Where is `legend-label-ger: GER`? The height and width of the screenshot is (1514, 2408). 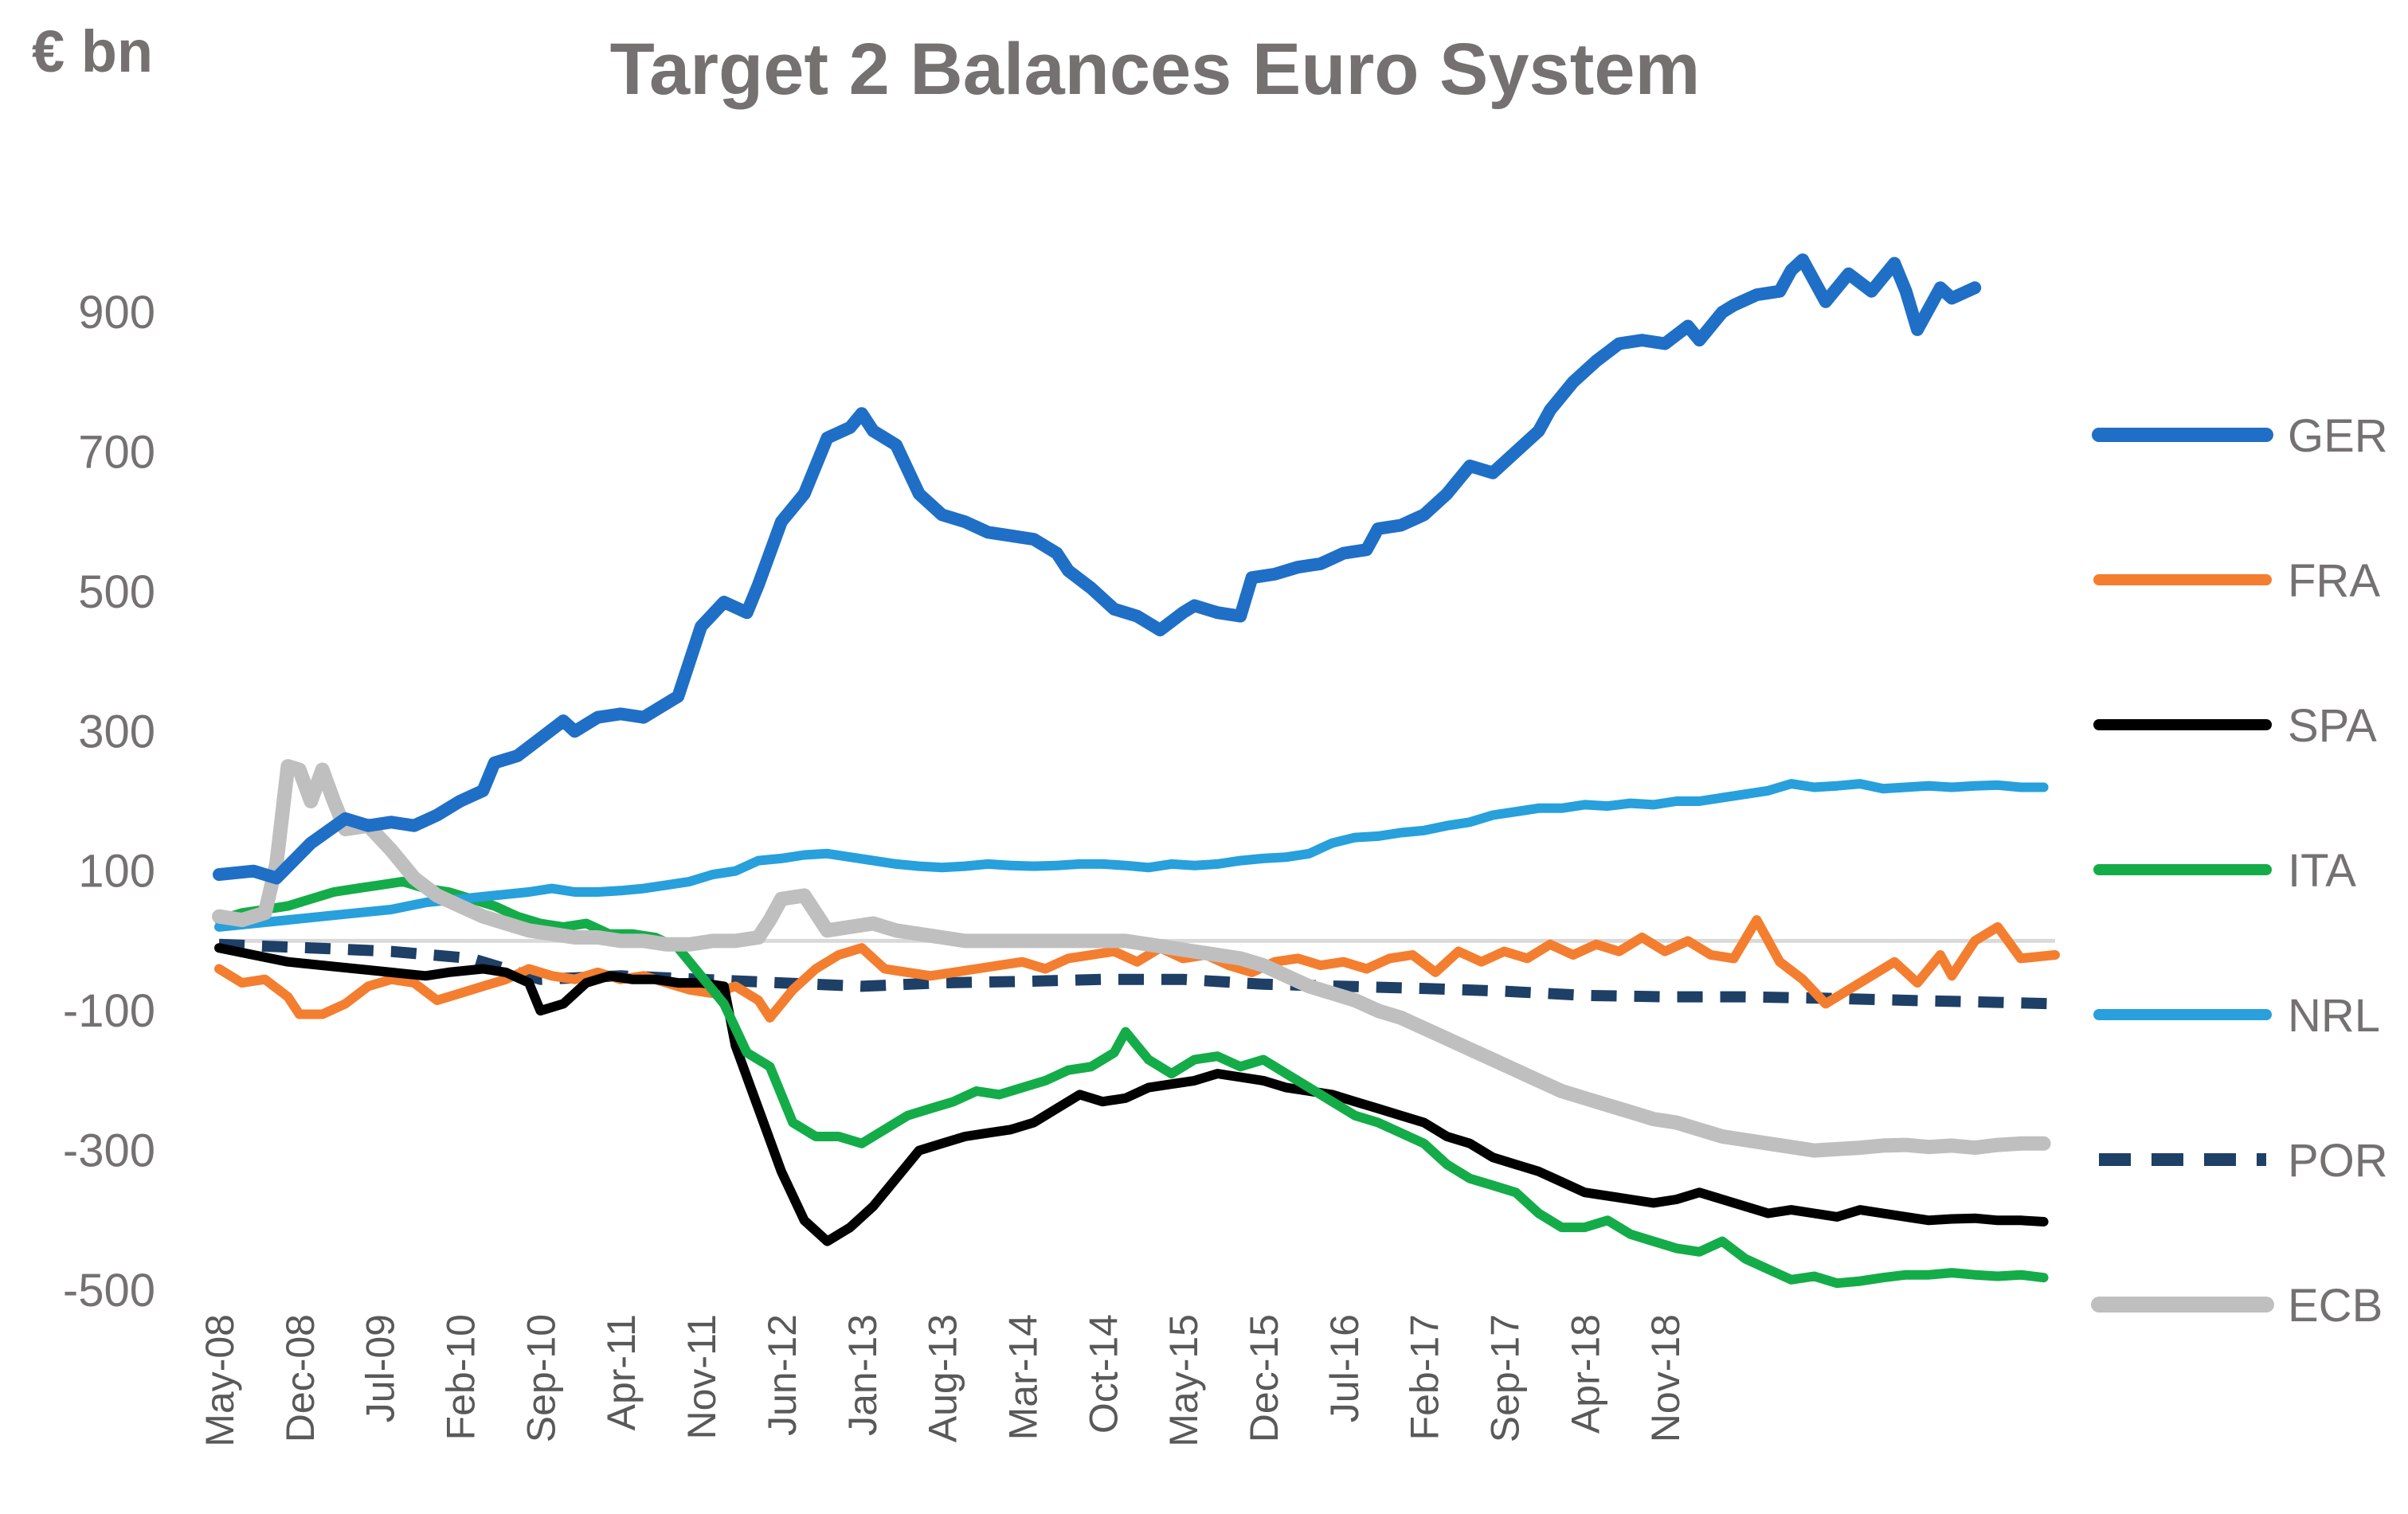
legend-label-ger: GER is located at coordinates (2338, 436).